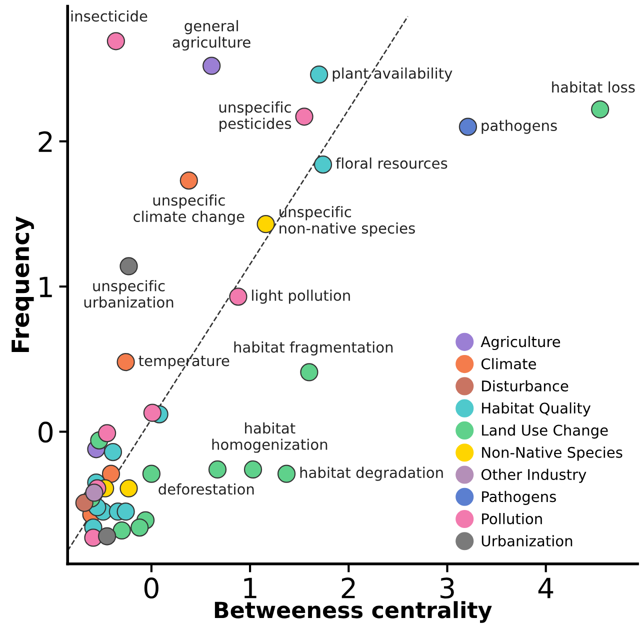 The image size is (644, 630). I want to click on legend-label: Pollution, so click(512, 518).